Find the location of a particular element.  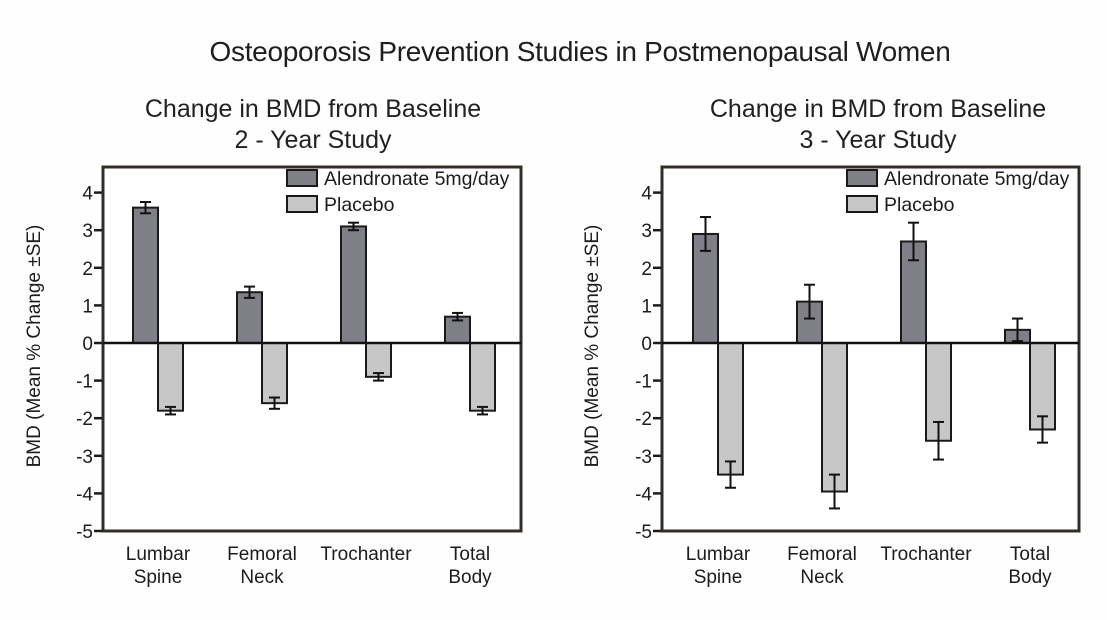

legend-swatch-2-year-alendronate-5mg-day is located at coordinates (302, 178).